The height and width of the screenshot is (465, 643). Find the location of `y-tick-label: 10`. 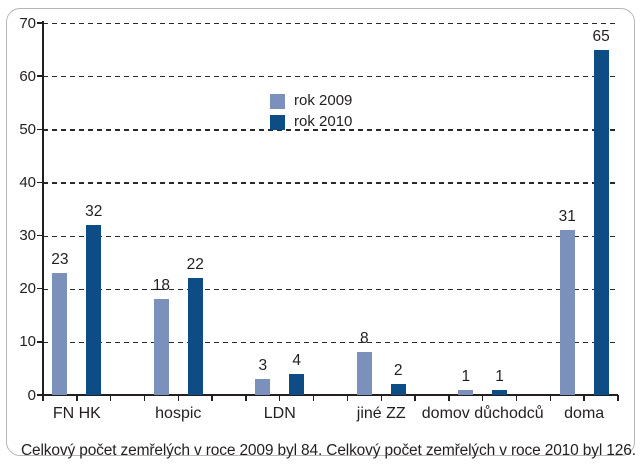

y-tick-label: 10 is located at coordinates (27, 342).